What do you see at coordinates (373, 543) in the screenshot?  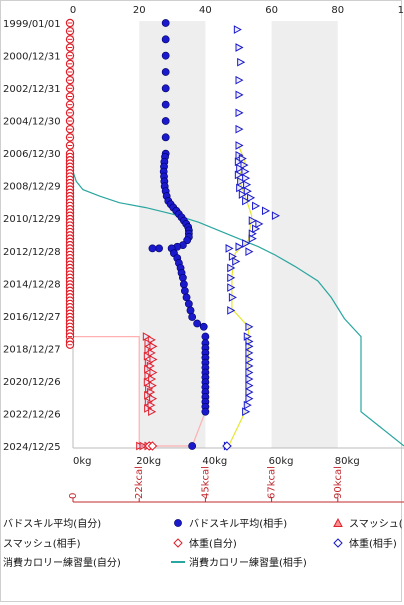 I see `legend-label: 体重(相手)` at bounding box center [373, 543].